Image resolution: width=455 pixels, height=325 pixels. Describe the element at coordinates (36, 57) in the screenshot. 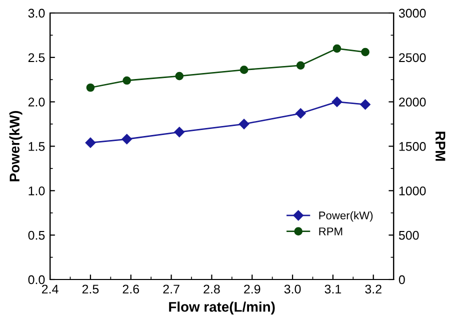

I see `y-tick-label: 2.5` at that location.